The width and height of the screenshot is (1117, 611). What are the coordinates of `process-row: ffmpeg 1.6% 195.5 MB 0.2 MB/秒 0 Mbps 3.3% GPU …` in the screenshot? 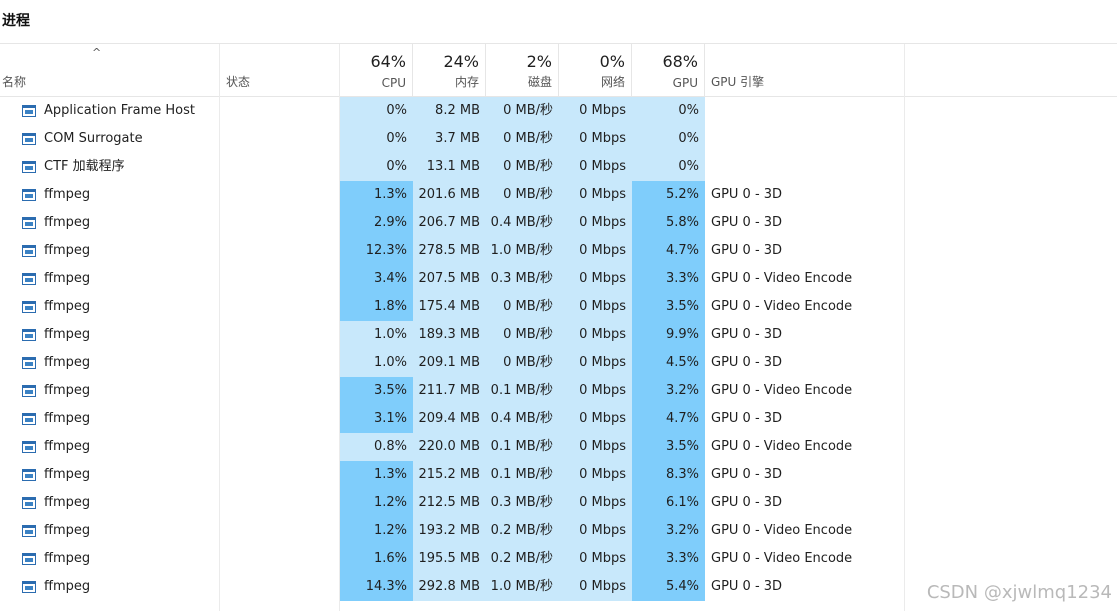 It's located at (558, 559).